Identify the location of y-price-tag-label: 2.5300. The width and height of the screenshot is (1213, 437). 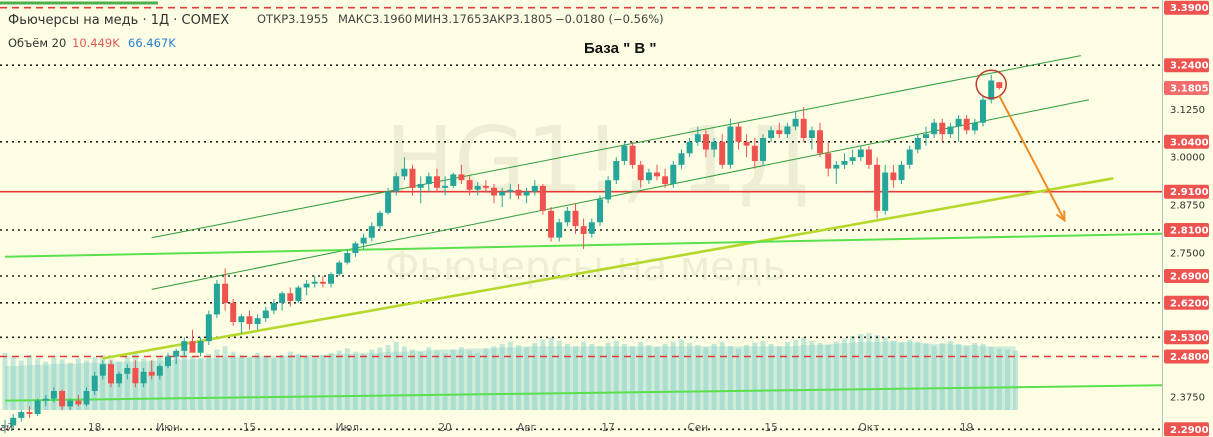
(1189, 338).